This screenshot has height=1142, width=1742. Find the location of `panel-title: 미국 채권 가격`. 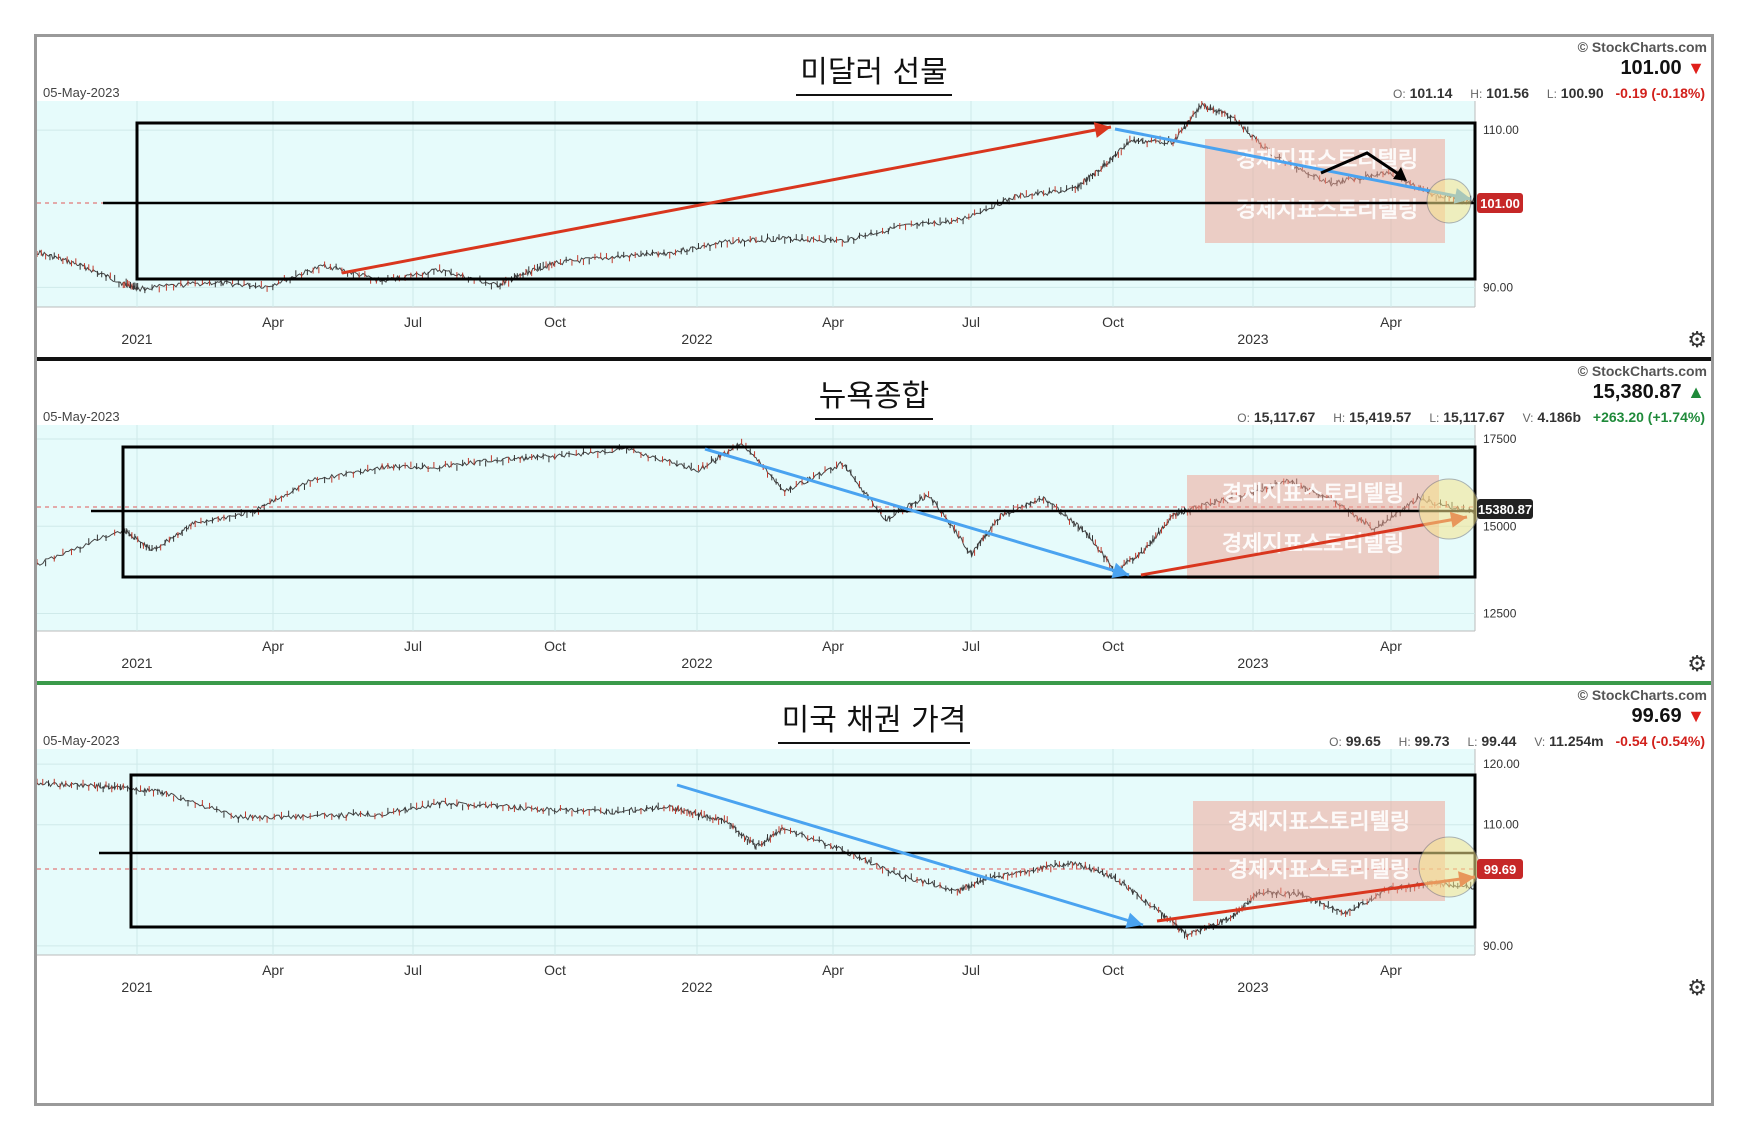

panel-title: 미국 채권 가격 is located at coordinates (874, 719).